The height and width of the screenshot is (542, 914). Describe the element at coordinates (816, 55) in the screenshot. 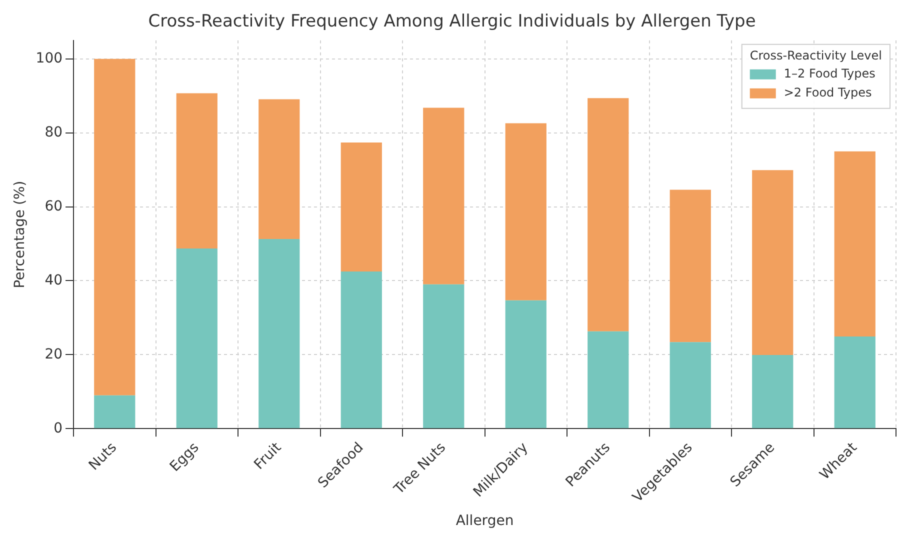

I see `legend-title: Cross-Reactivity Level` at that location.